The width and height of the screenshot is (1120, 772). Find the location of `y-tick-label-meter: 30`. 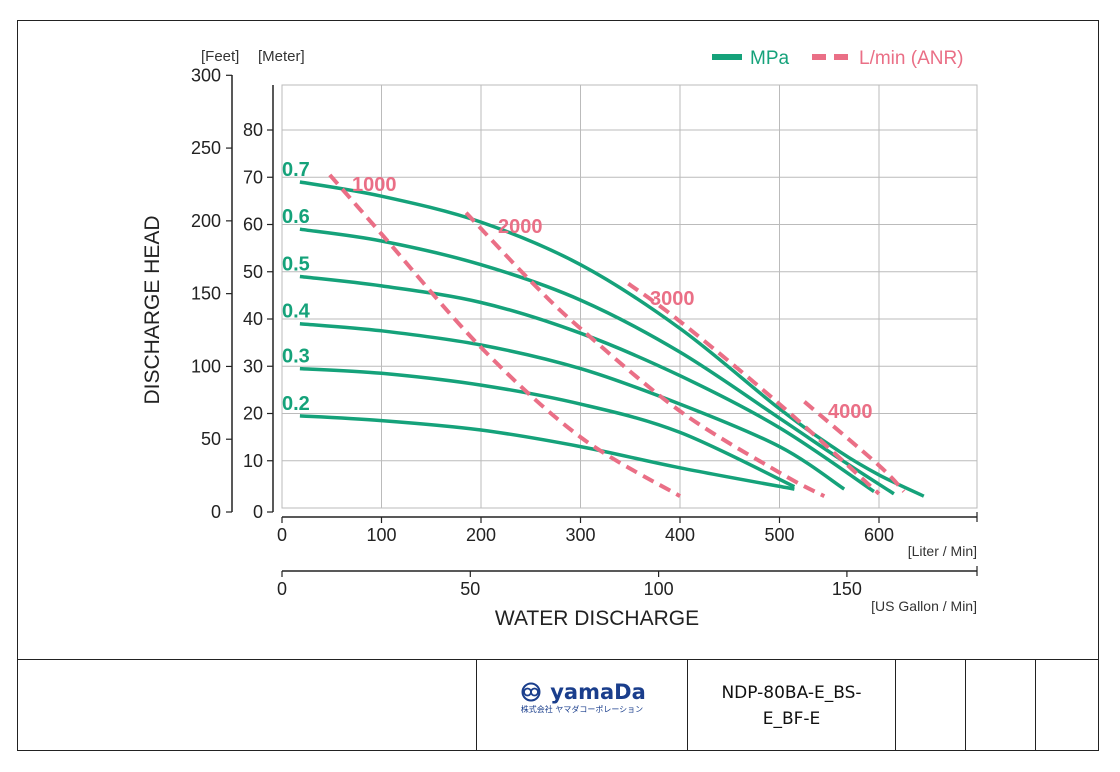

y-tick-label-meter: 30 is located at coordinates (253, 366).